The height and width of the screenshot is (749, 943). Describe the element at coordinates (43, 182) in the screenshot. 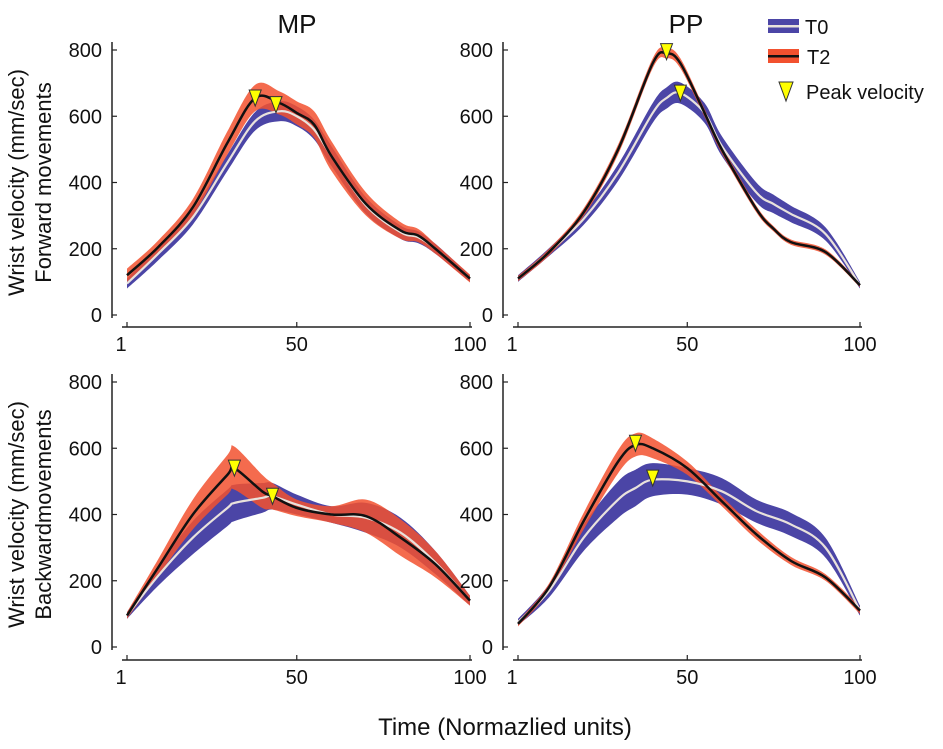

I see `y-axis-label: Forward movements` at that location.